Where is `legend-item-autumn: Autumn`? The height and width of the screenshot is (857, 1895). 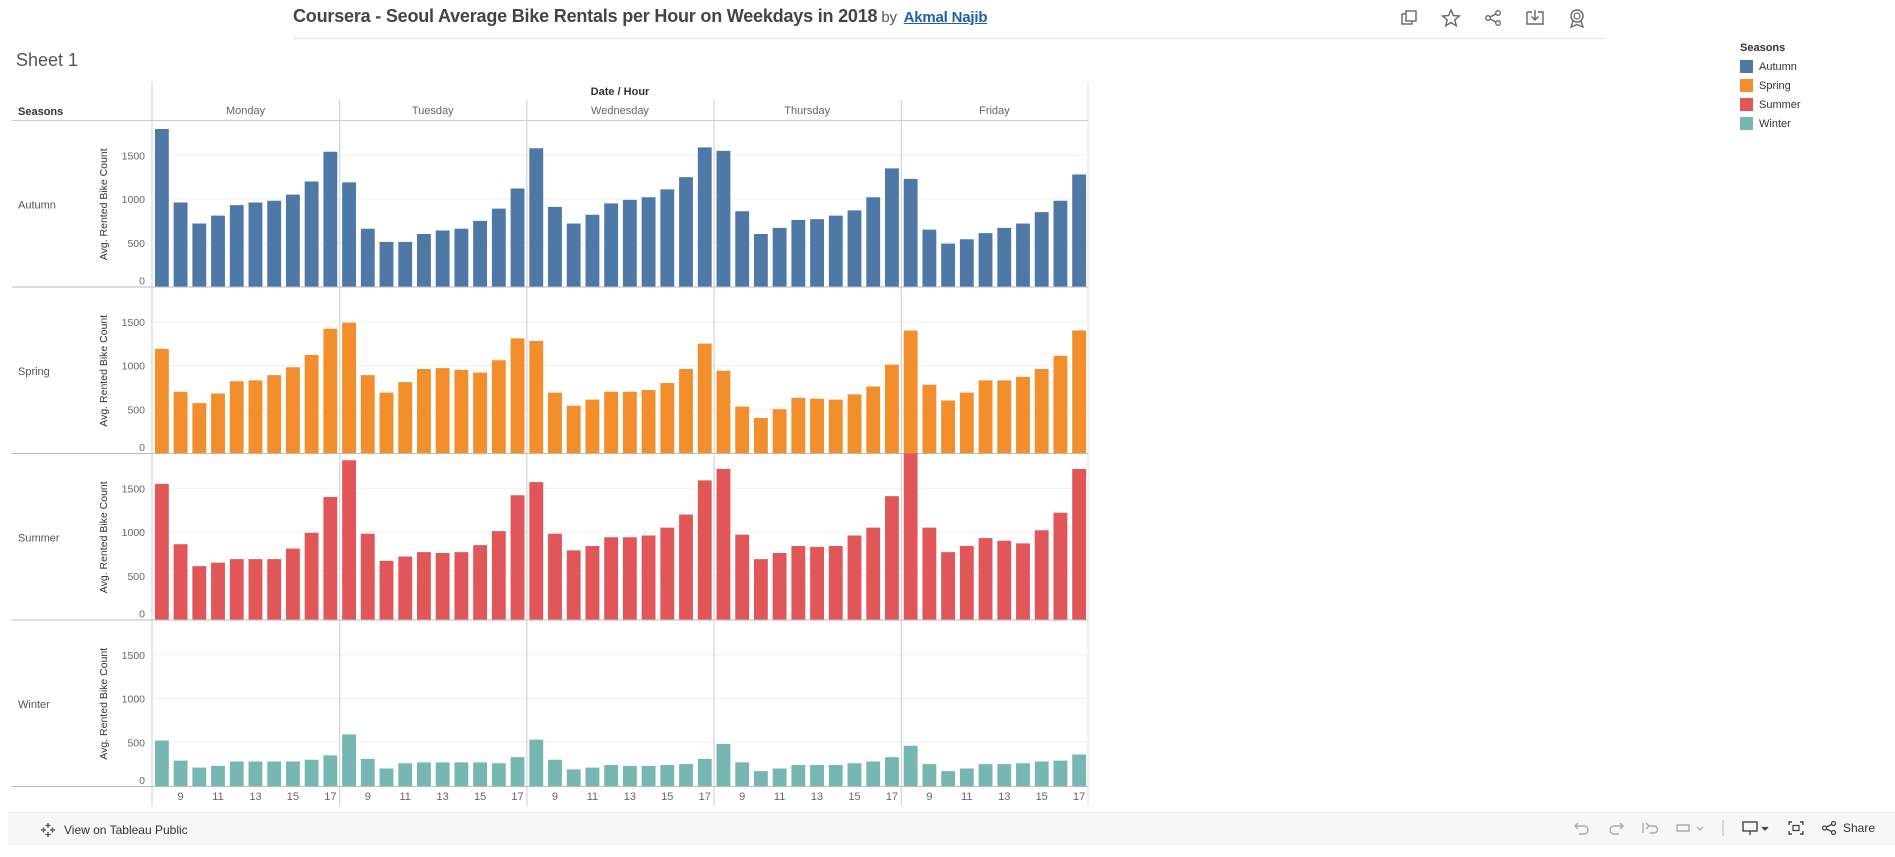 legend-item-autumn: Autumn is located at coordinates (1770, 66).